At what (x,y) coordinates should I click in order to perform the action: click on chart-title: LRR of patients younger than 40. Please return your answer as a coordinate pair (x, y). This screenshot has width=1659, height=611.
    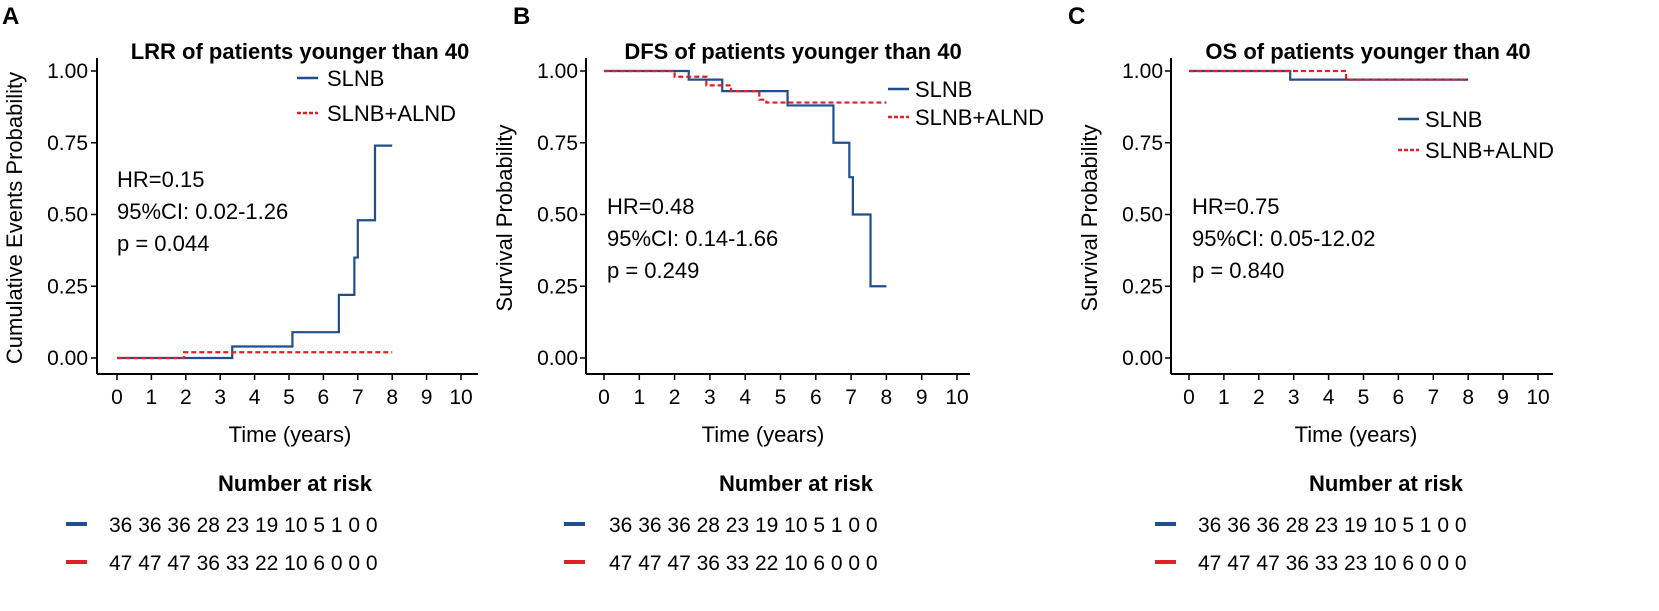
    Looking at the image, I should click on (300, 51).